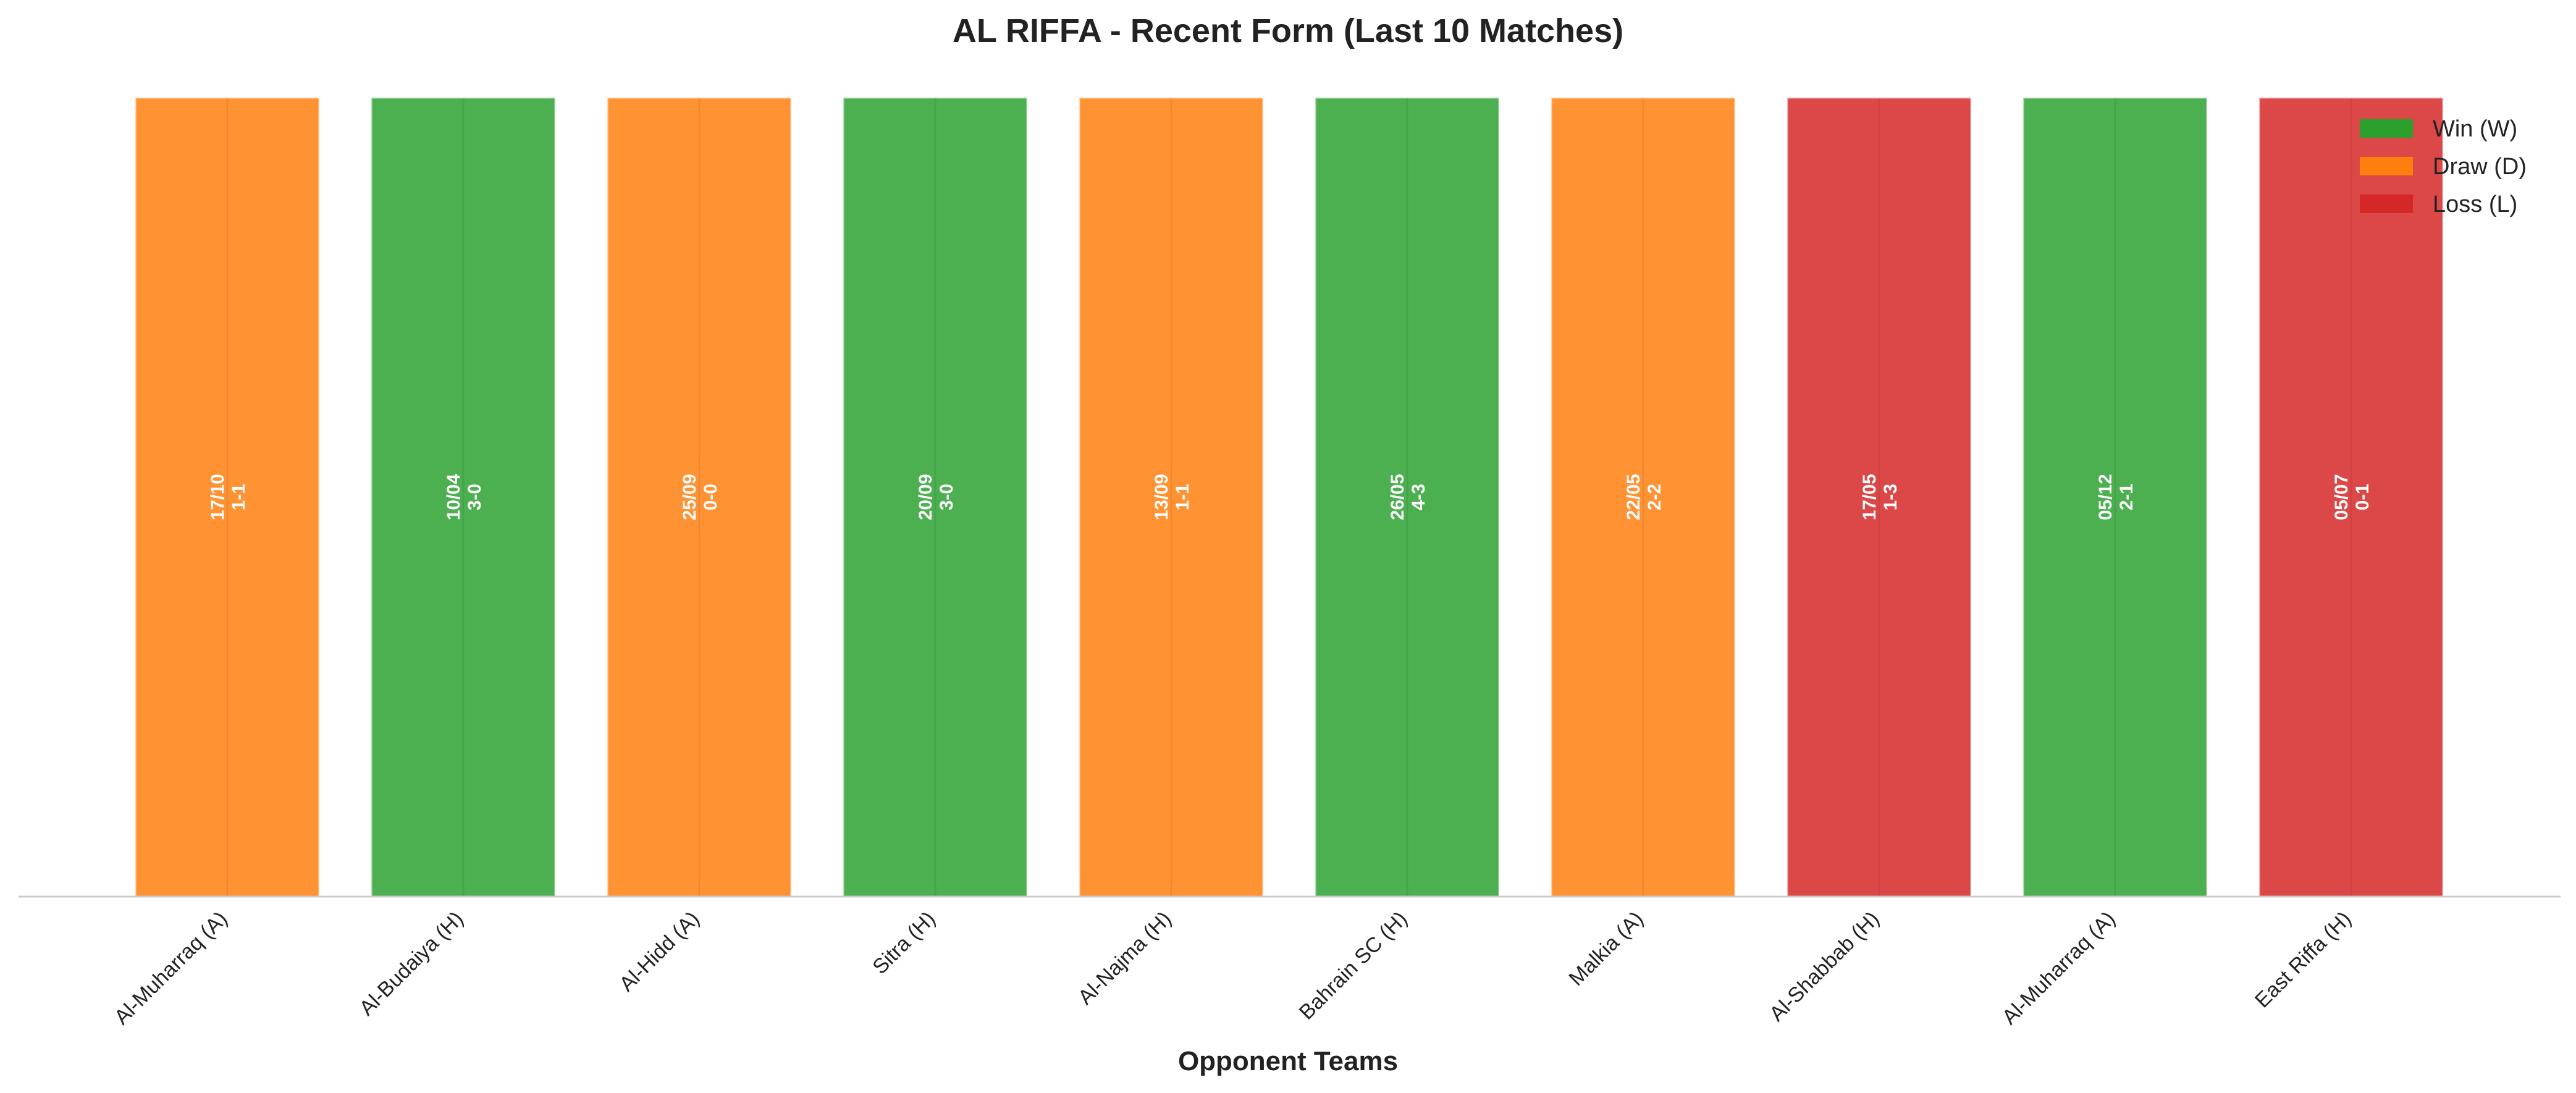 Image resolution: width=2576 pixels, height=1093 pixels. I want to click on bar-label: 17/101-1, so click(228, 497).